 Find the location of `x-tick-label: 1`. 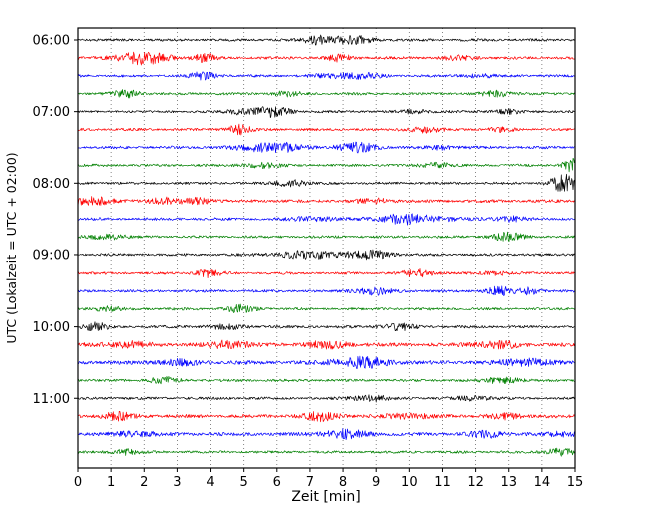

x-tick-label: 1 is located at coordinates (111, 482).